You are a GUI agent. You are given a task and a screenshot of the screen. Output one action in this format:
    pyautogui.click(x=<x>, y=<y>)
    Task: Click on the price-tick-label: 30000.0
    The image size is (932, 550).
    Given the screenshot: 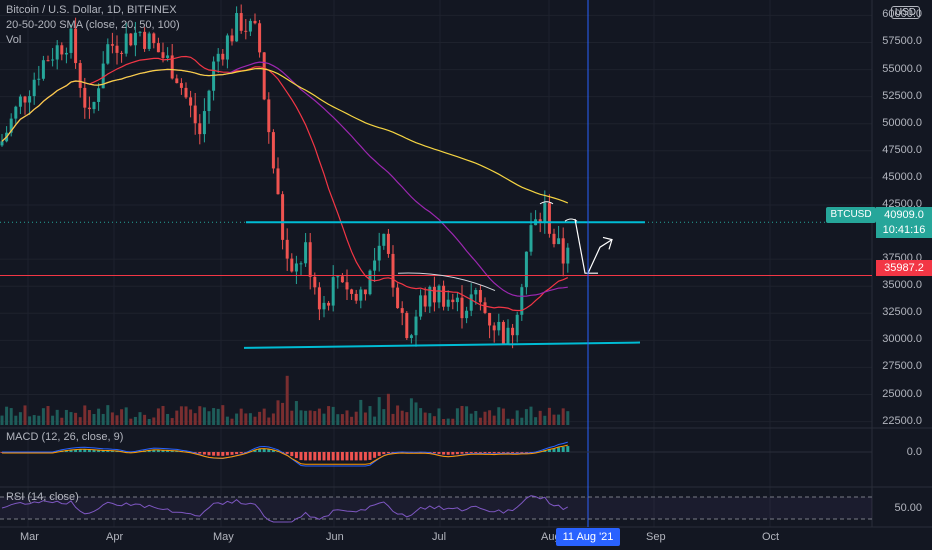 What is the action you would take?
    pyautogui.click(x=902, y=339)
    